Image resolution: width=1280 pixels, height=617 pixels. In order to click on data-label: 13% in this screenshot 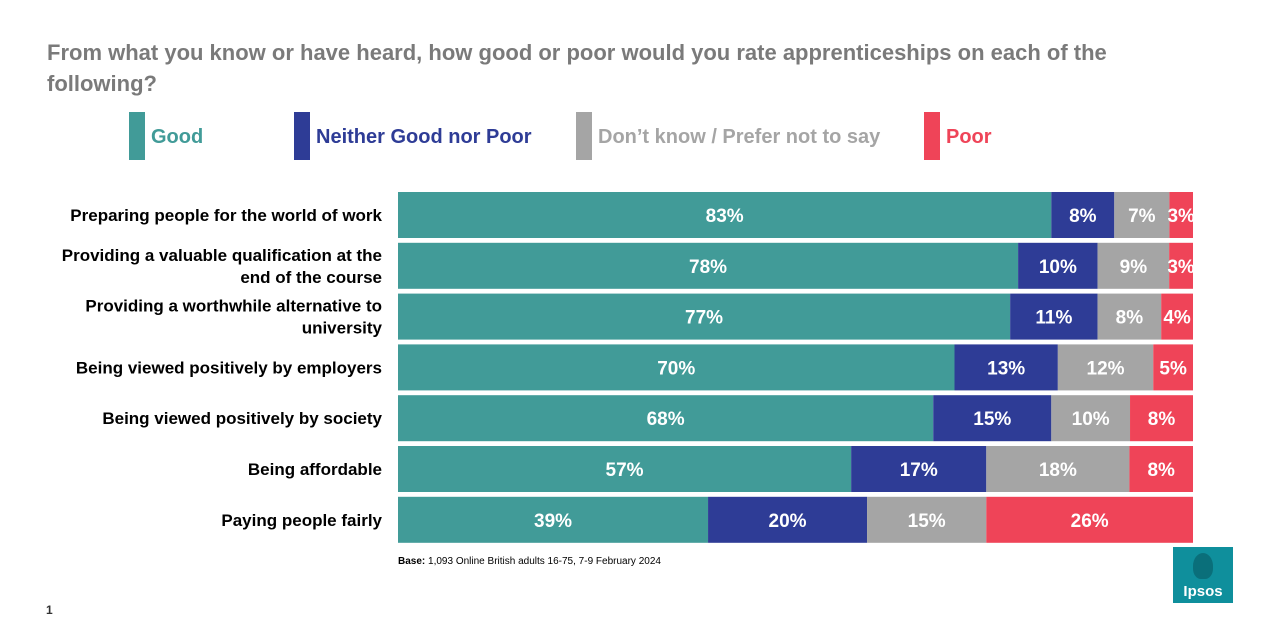, I will do `click(1006, 368)`.